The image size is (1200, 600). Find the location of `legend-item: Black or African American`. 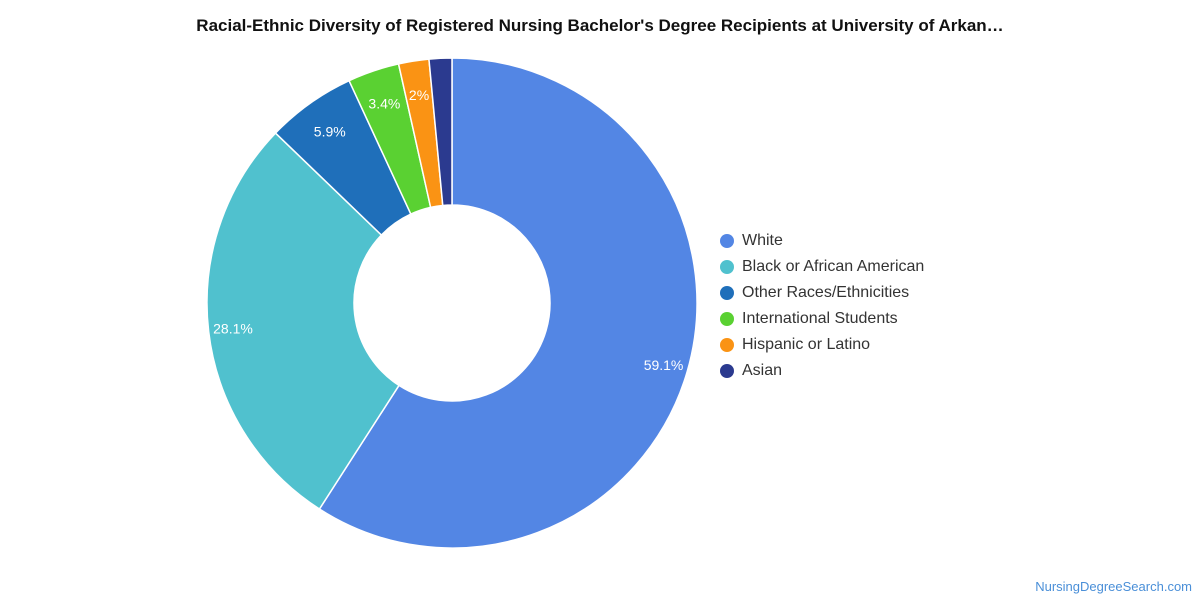

legend-item: Black or African American is located at coordinates (822, 267).